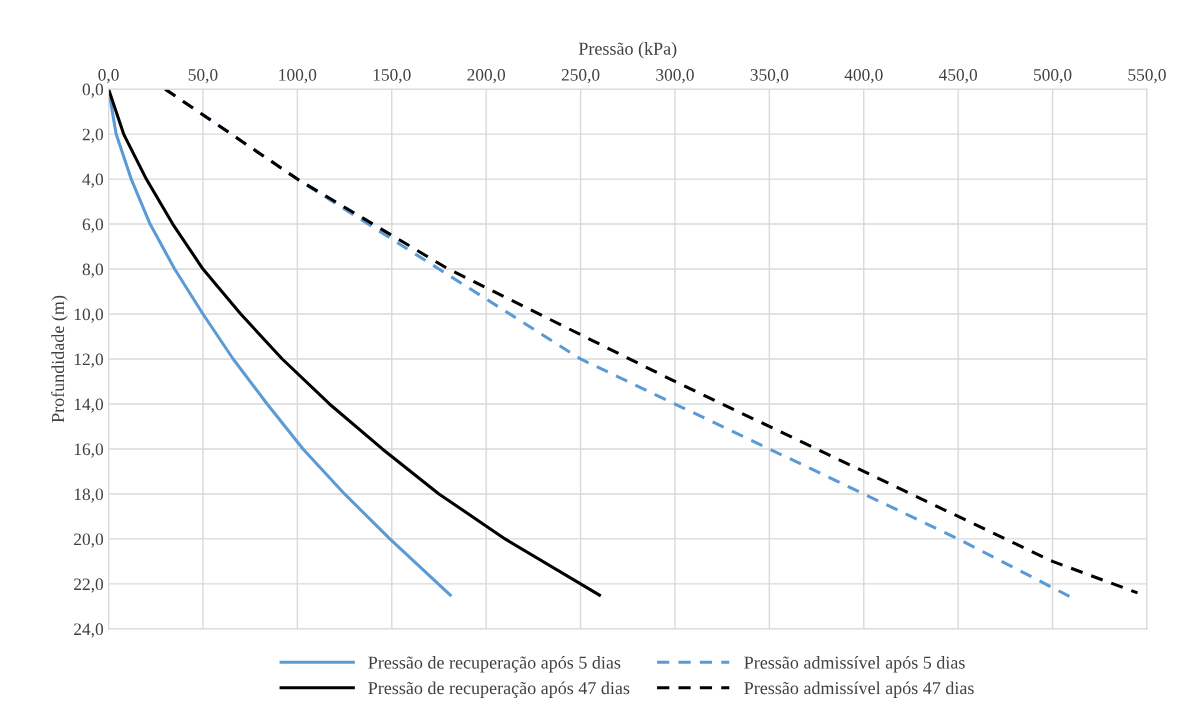  I want to click on x-tick-label: 550,0, so click(1147, 76).